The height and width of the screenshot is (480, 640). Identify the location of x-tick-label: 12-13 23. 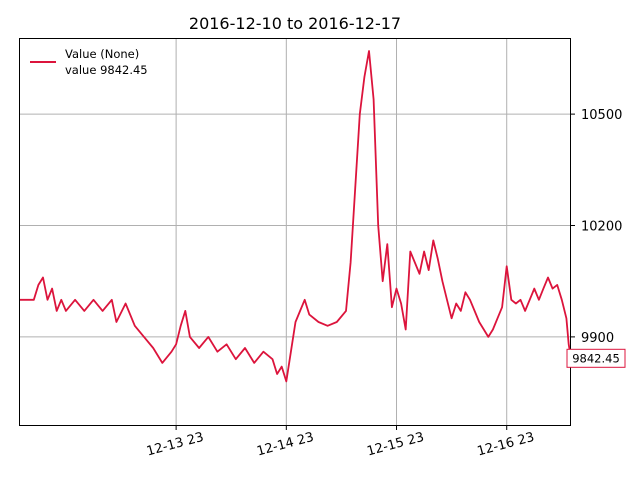
(175, 445).